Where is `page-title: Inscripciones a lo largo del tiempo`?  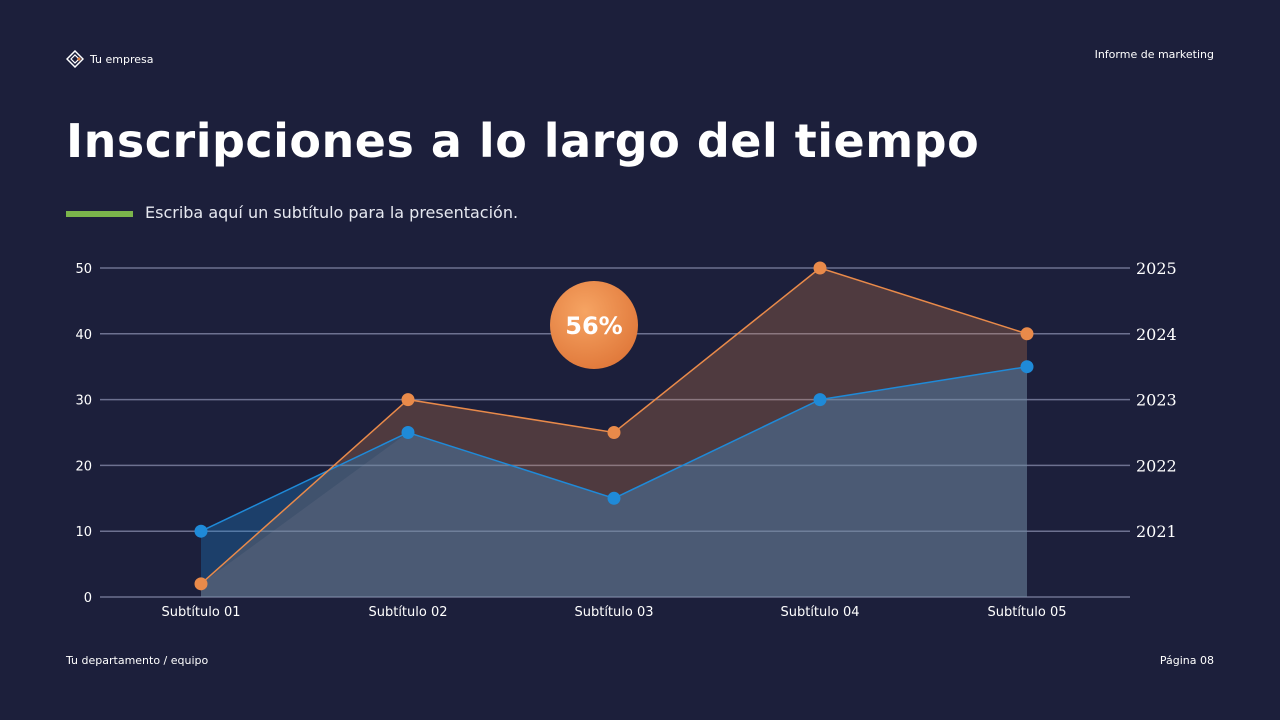
page-title: Inscripciones a lo largo del tiempo is located at coordinates (523, 141).